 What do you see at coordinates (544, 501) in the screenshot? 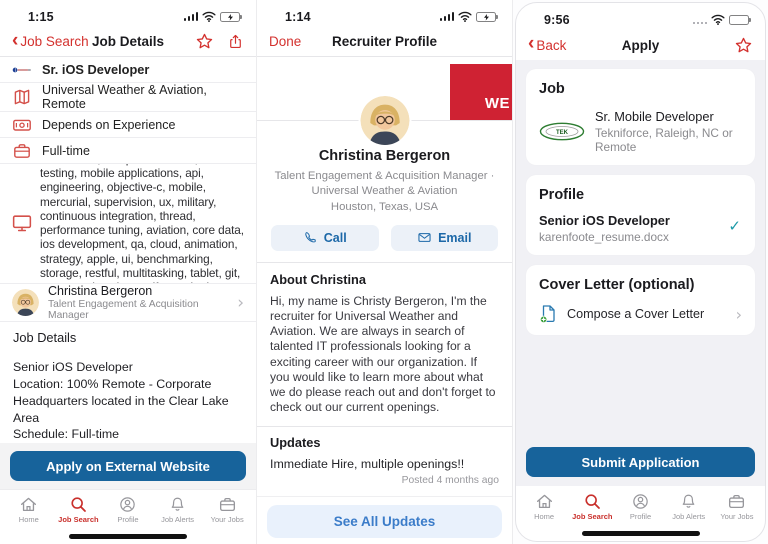
I see `home-icon` at bounding box center [544, 501].